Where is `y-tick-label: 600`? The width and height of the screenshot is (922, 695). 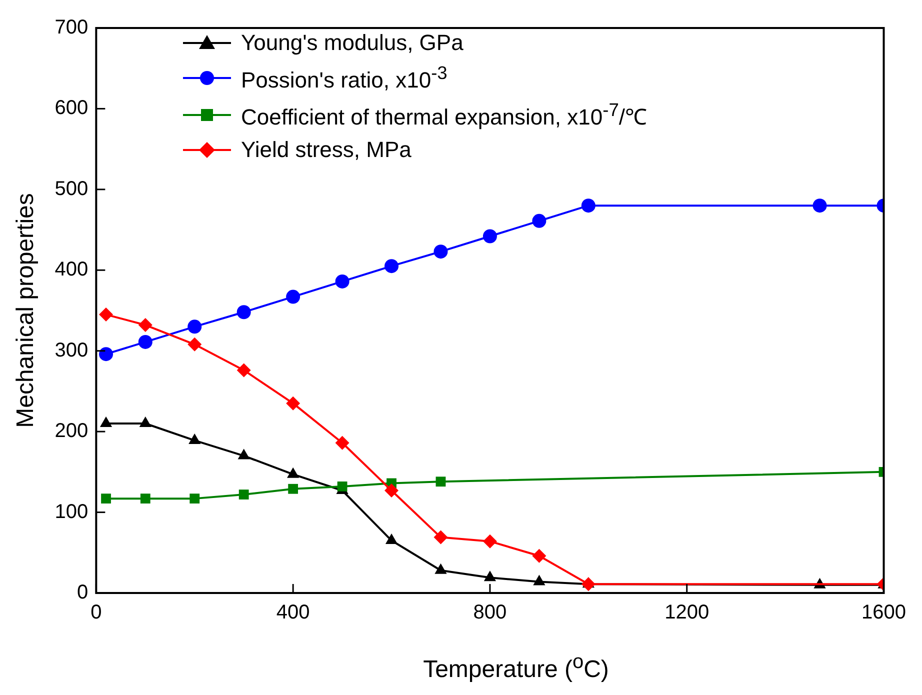 y-tick-label: 600 is located at coordinates (71, 108).